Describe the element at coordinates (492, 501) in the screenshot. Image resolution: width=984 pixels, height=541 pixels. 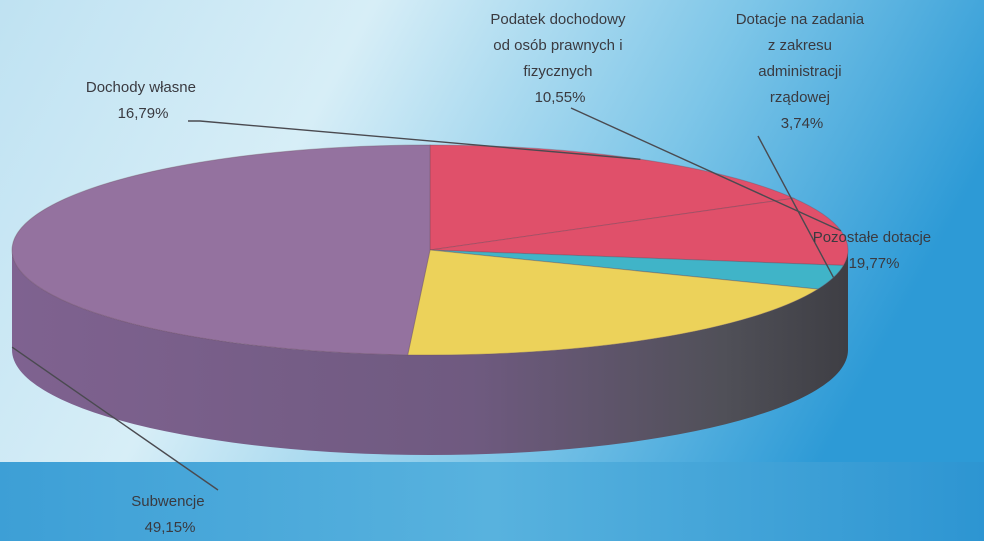
I see `bottom-band` at that location.